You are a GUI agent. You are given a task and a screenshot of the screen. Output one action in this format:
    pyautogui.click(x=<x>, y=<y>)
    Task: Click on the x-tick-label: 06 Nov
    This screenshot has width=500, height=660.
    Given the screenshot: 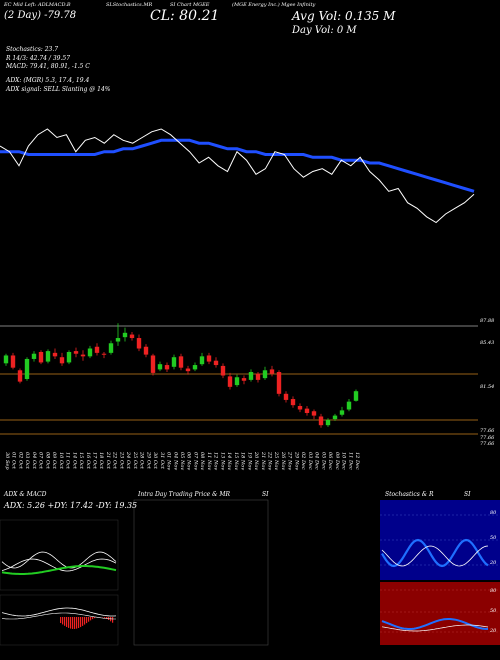 What is the action you would take?
    pyautogui.click(x=189, y=461)
    